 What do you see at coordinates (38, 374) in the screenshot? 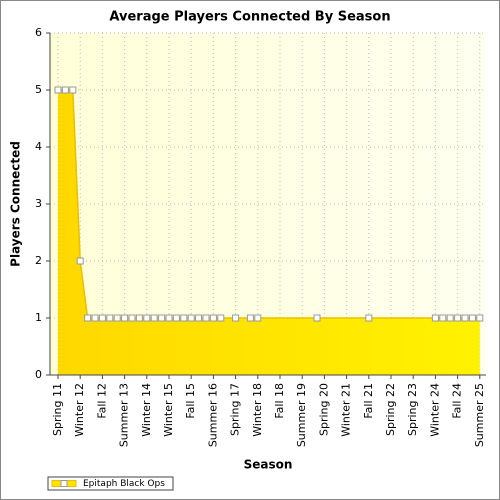
I see `y-tick-label: 0` at bounding box center [38, 374].